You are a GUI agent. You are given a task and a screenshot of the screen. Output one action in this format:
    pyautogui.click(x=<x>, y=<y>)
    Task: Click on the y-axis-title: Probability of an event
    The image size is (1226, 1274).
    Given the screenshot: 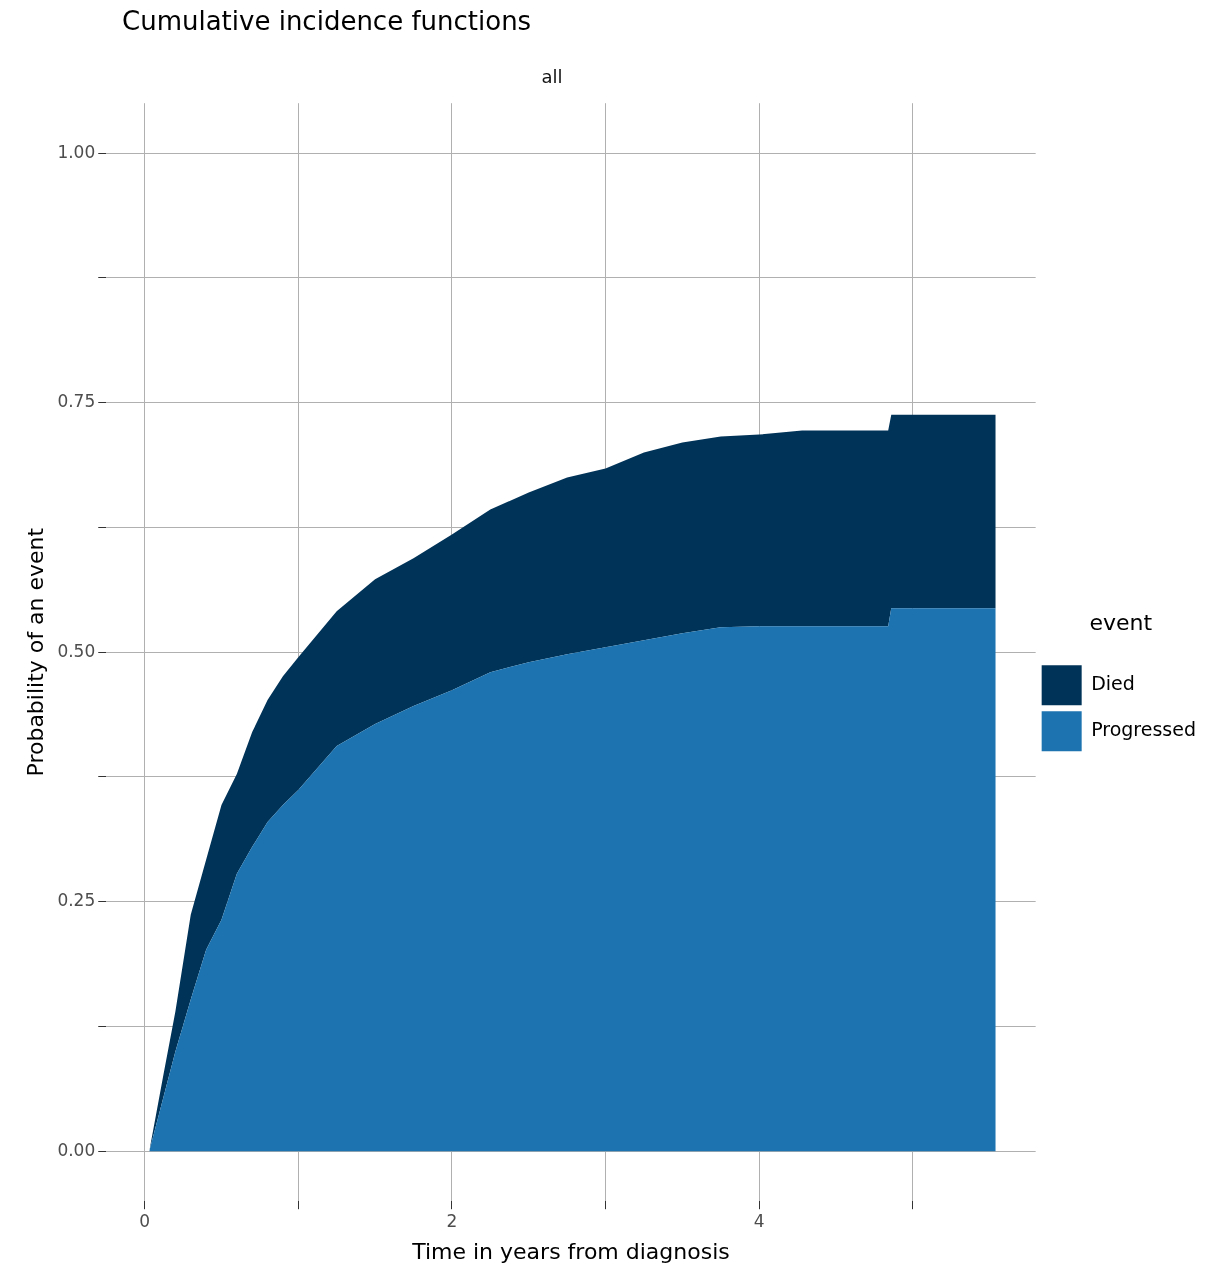 What is the action you would take?
    pyautogui.click(x=35, y=652)
    